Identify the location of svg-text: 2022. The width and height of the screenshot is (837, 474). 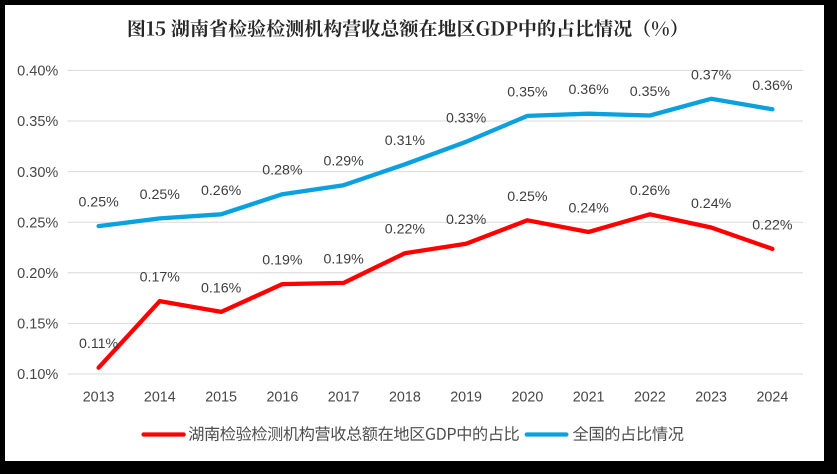
(650, 398).